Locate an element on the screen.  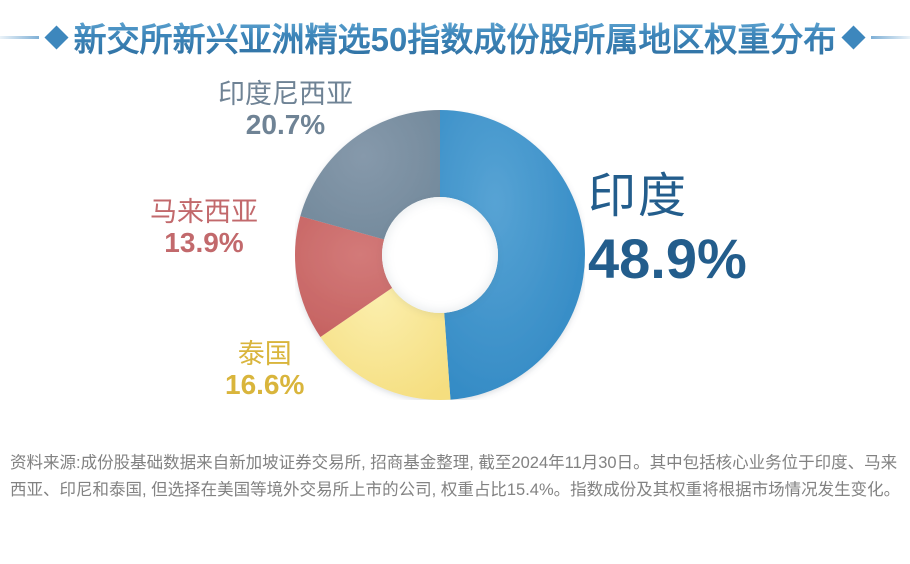
donut-hole is located at coordinates (440, 255).